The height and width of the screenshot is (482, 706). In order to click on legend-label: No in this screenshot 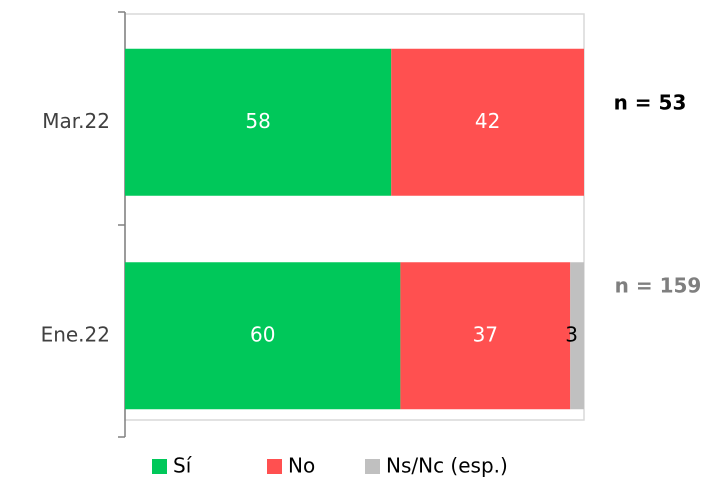, I will do `click(301, 466)`.